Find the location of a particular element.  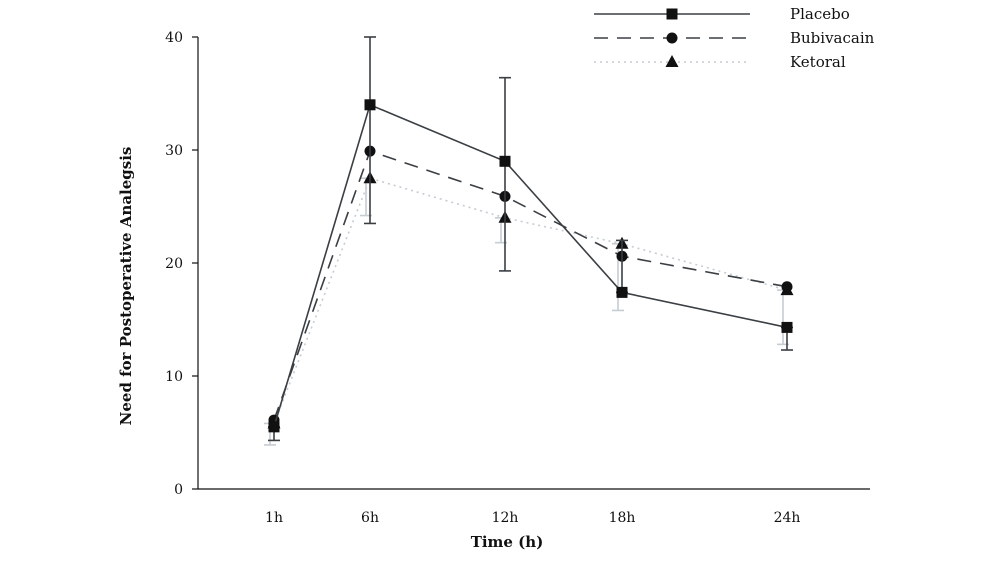

x-tick-label: 24h is located at coordinates (787, 518).